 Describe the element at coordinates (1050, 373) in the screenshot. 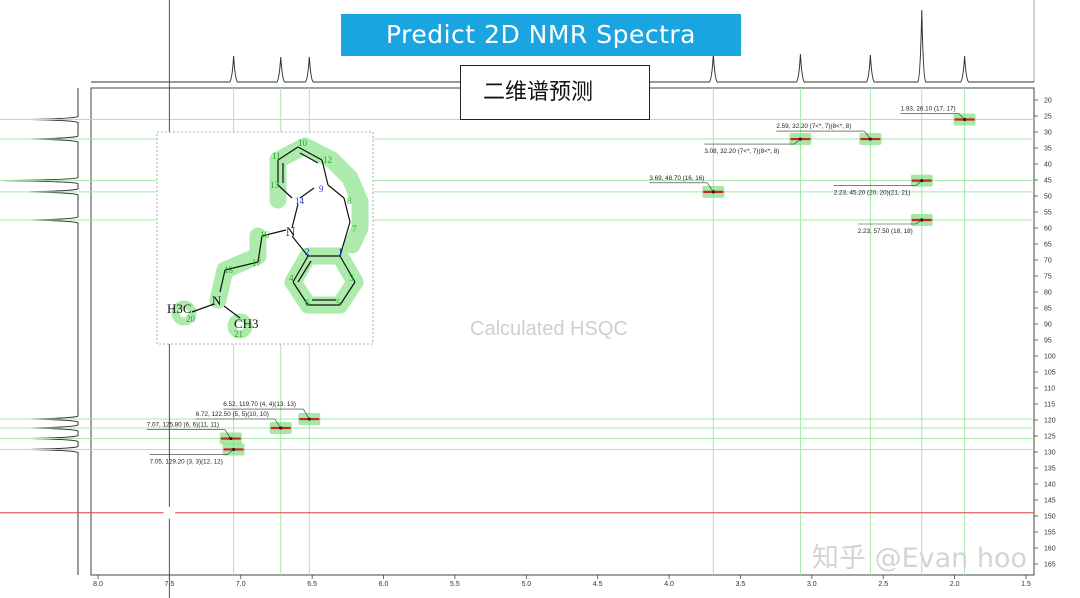

I see `y-tick-label: 105` at that location.